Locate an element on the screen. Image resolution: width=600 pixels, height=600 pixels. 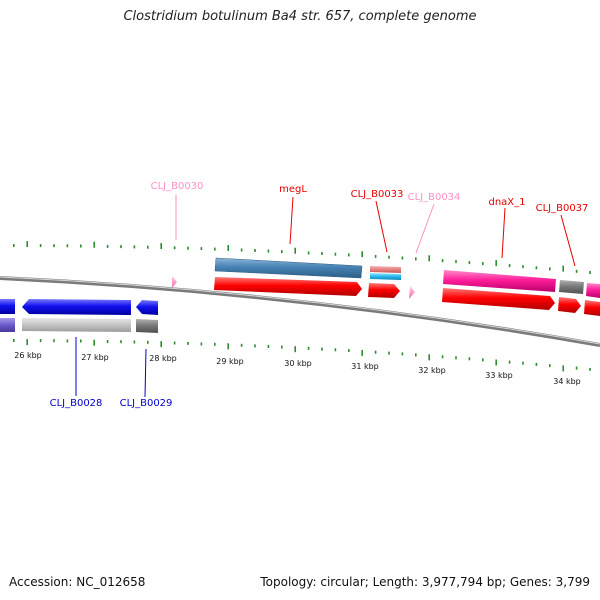
gene-clj-b0029-arrow is located at coordinates (147, 307).